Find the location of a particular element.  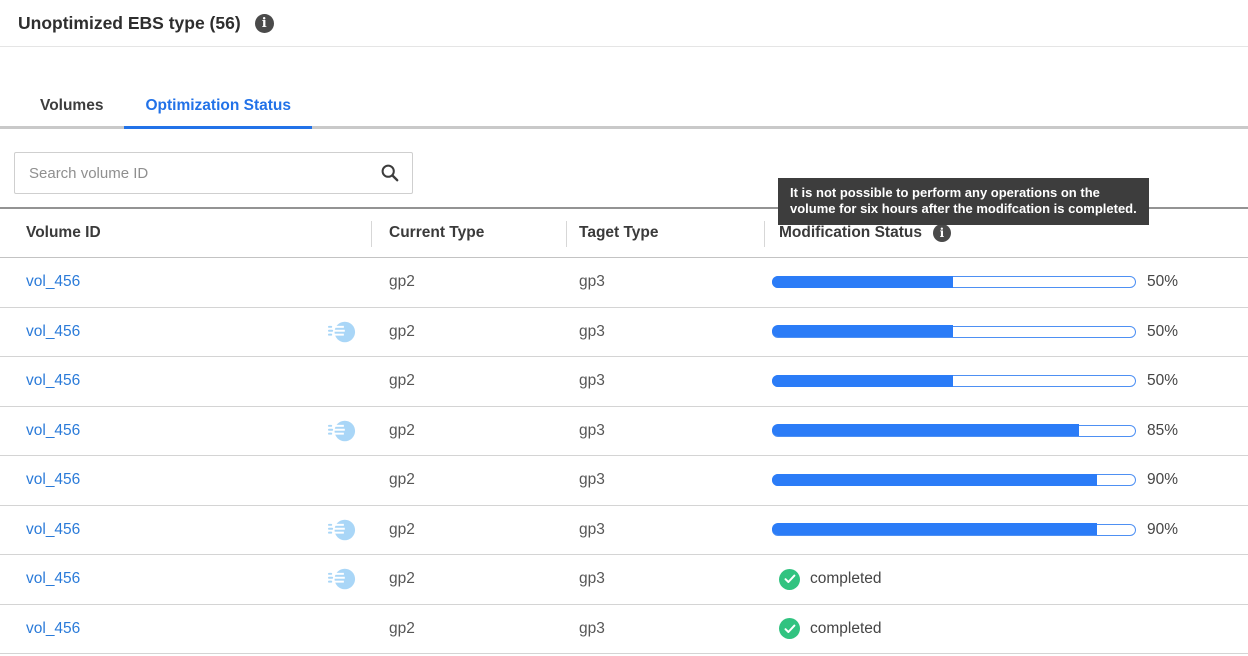

progress-bar-group: 90% is located at coordinates (975, 529).